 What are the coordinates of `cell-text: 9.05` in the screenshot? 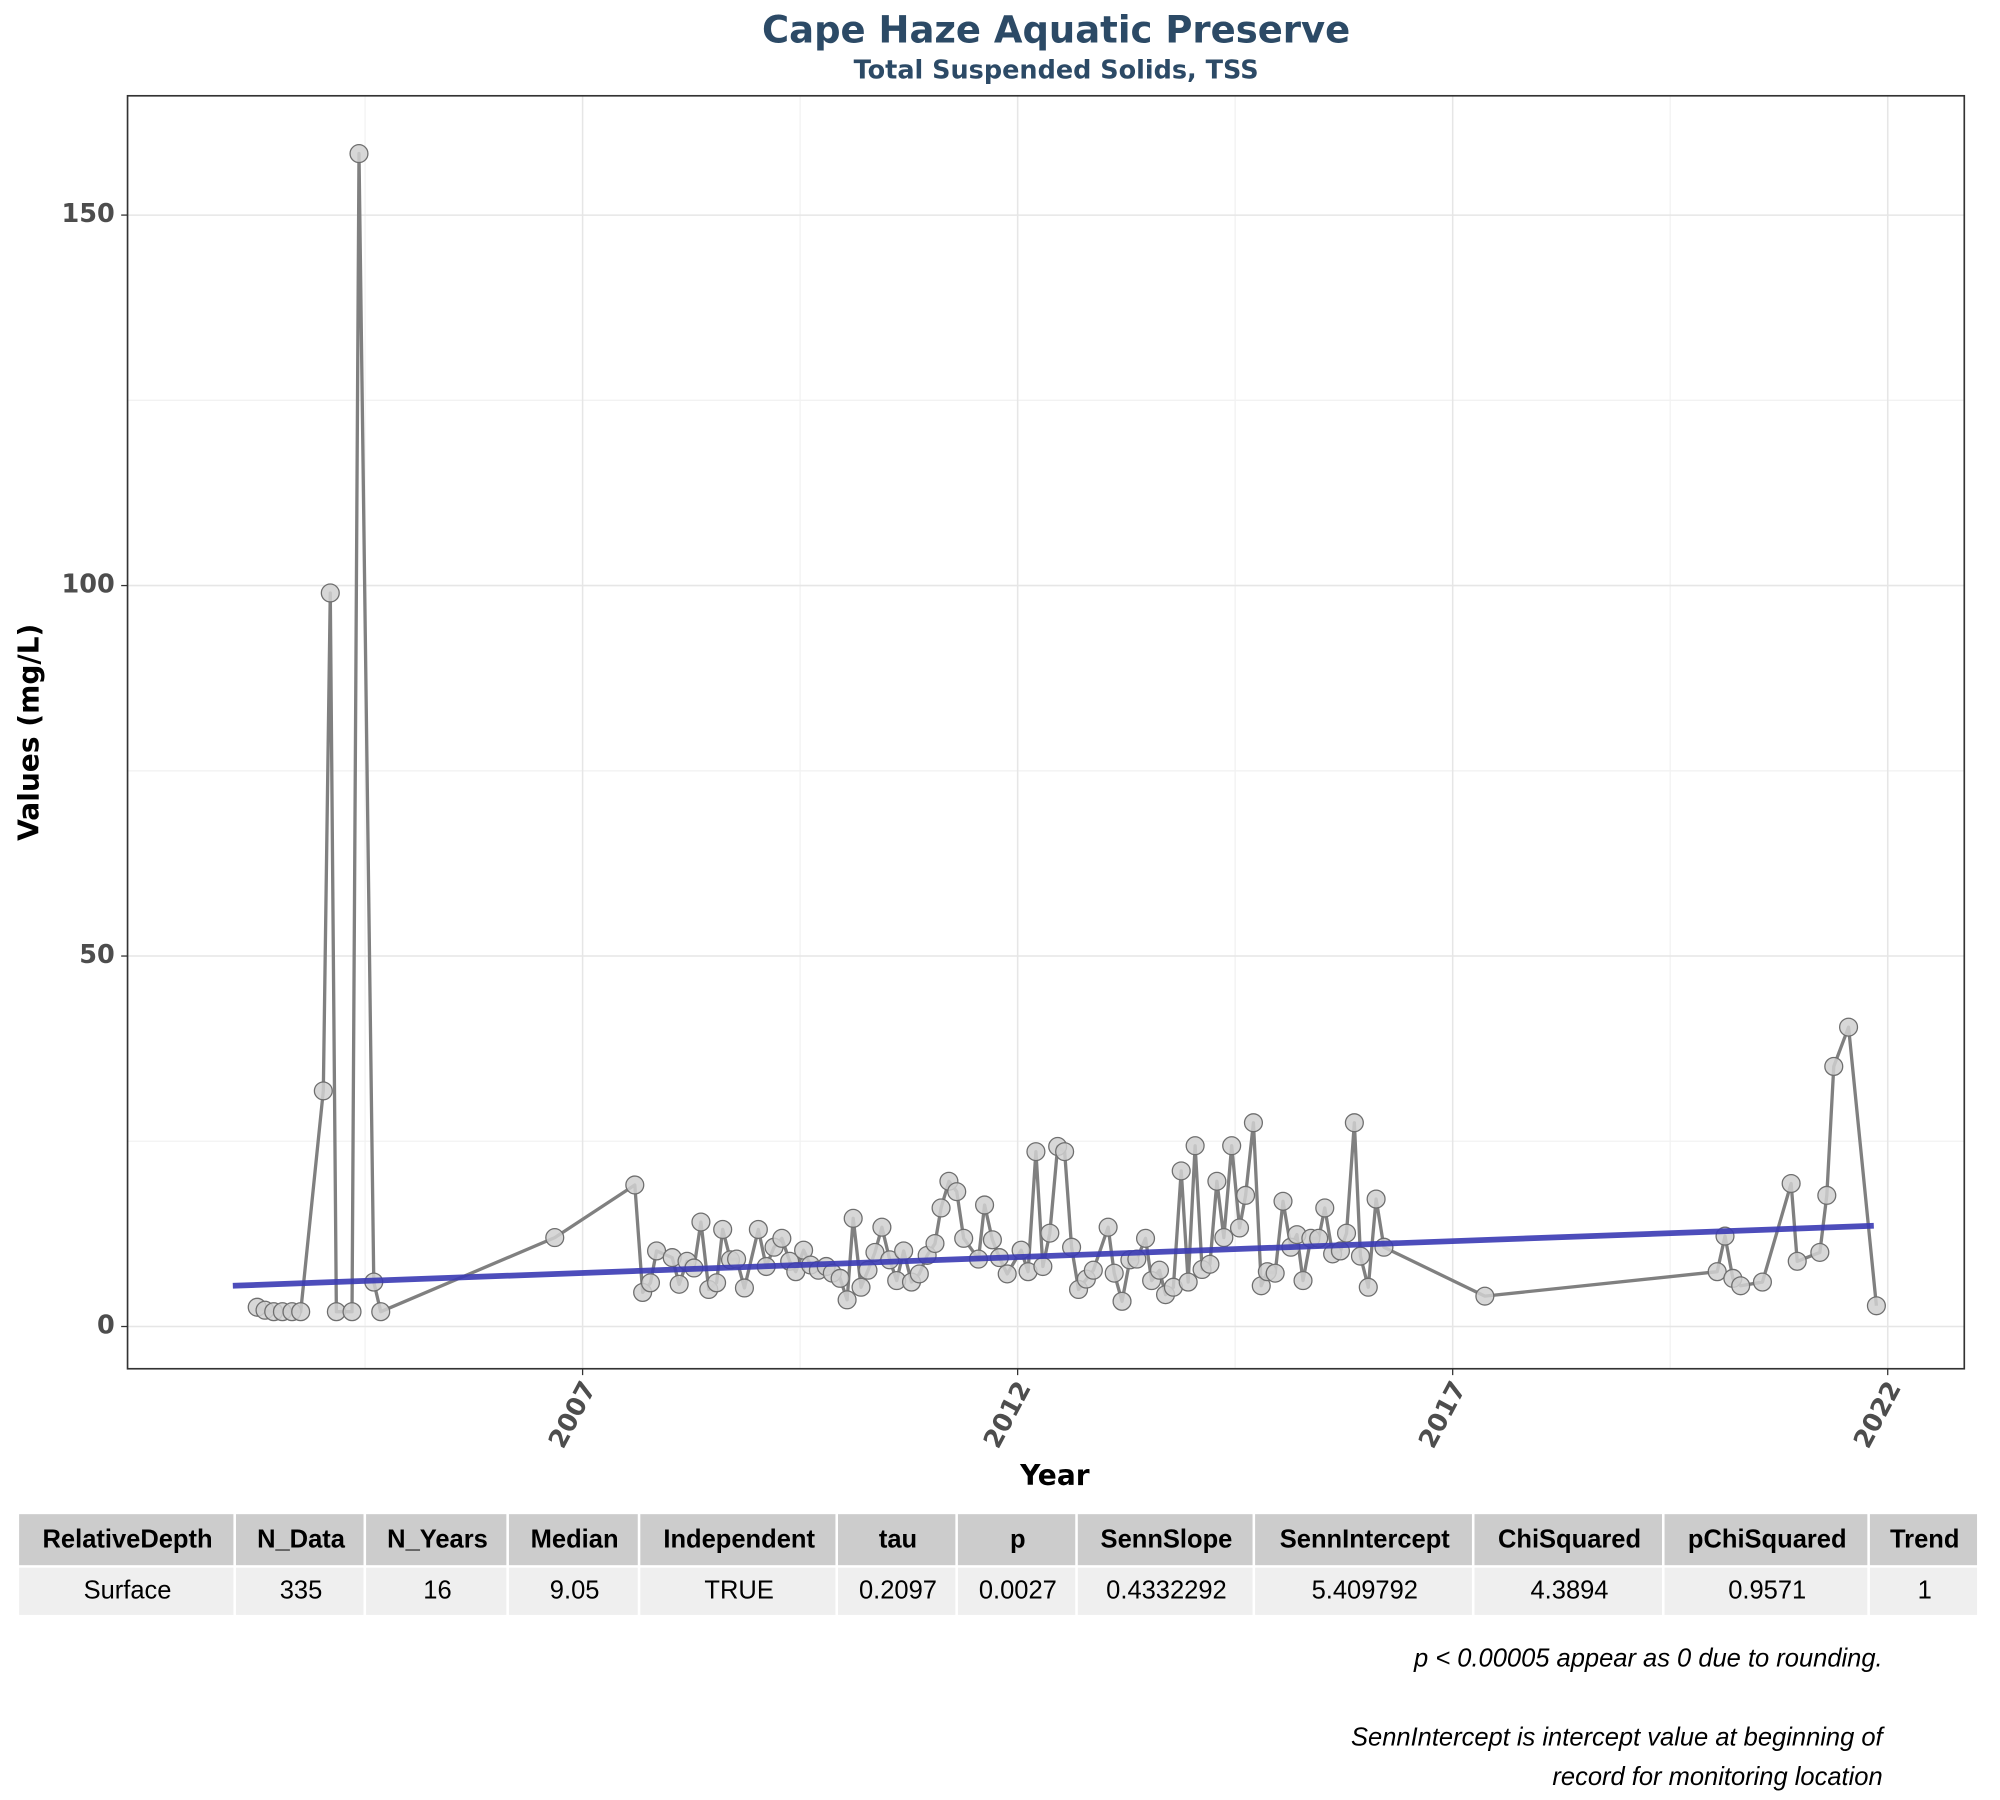 It's located at (575, 1591).